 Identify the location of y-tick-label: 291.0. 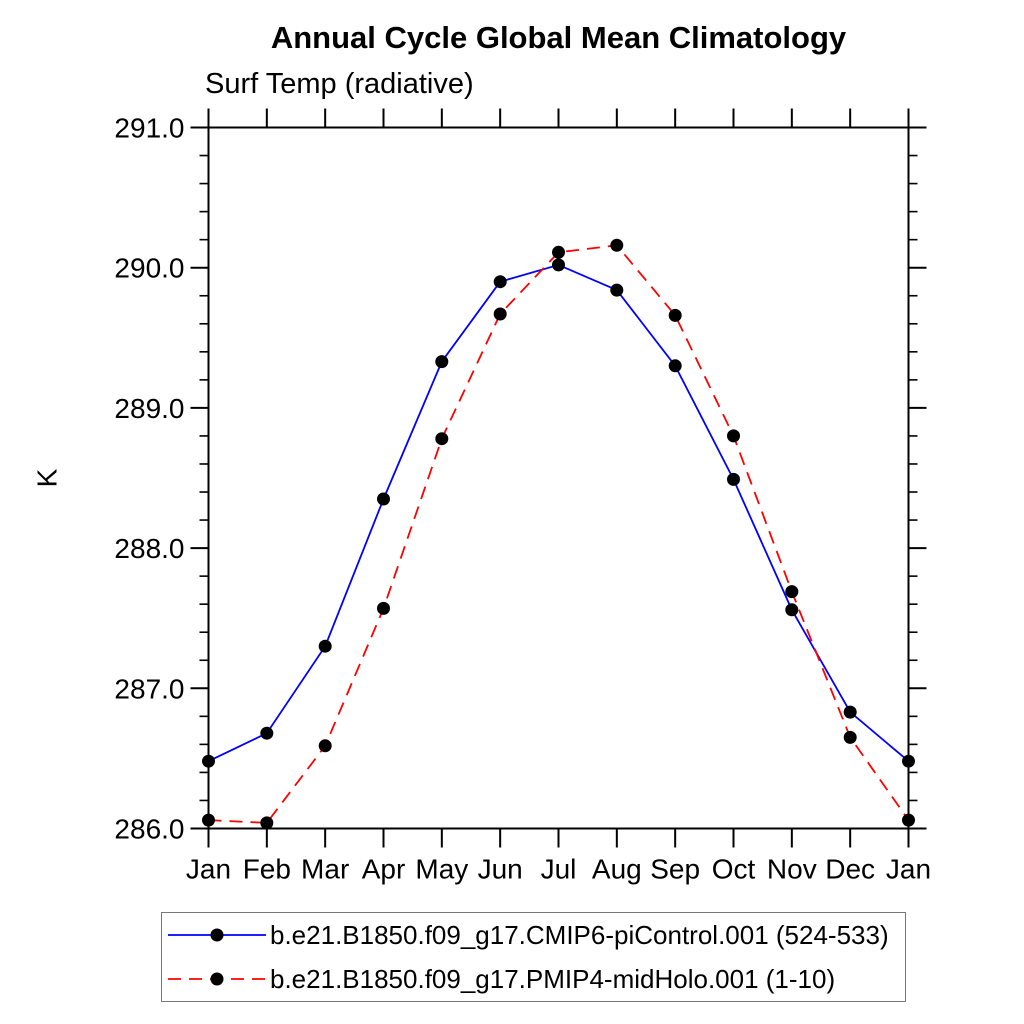
(149, 128).